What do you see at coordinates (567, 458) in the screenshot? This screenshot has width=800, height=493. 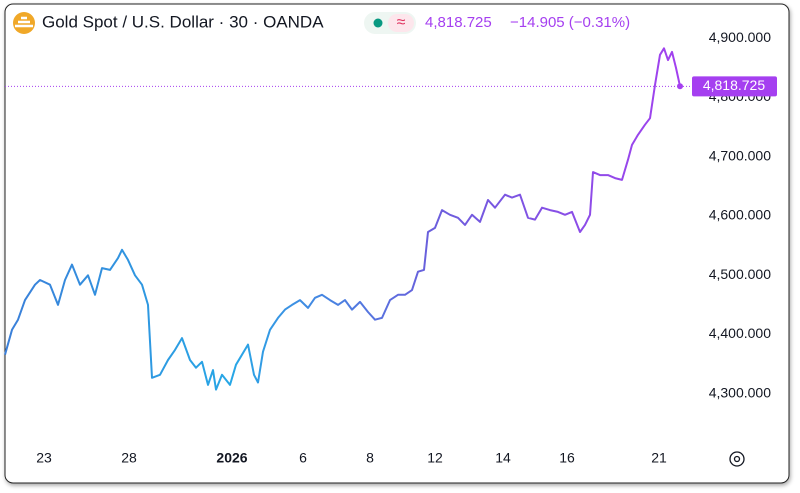 I see `x-tick-label: 16` at bounding box center [567, 458].